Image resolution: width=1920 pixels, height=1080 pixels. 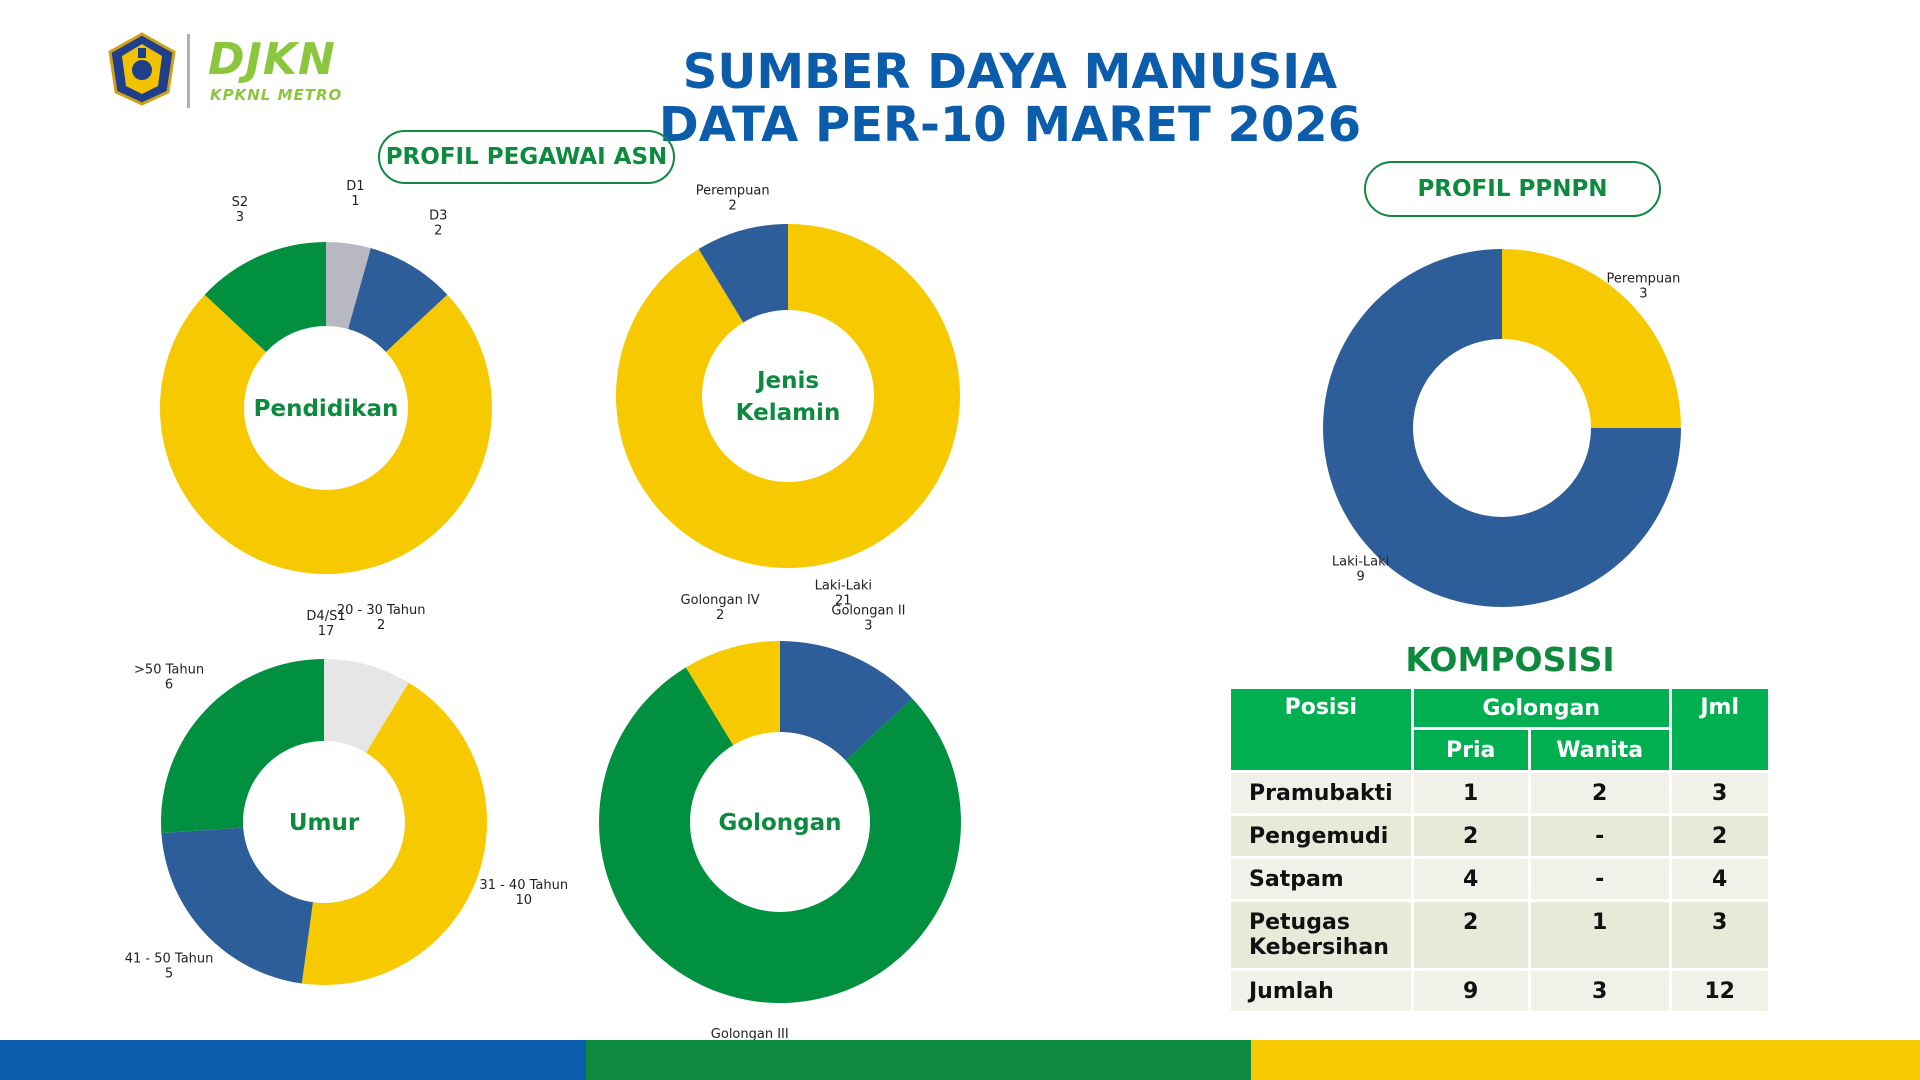 I want to click on data-label: 31 - 40 Tahun 10, so click(x=523, y=893).